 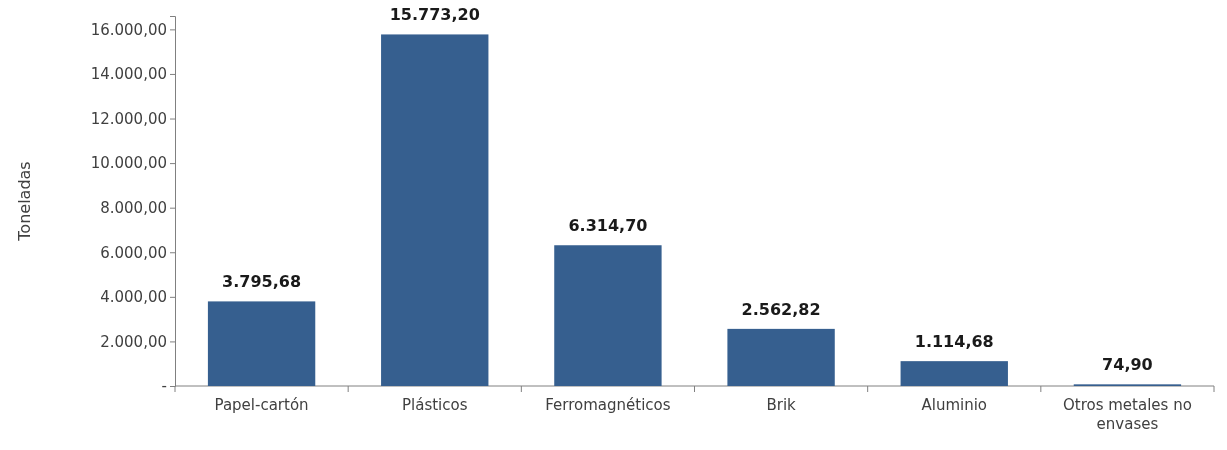 I want to click on data-label: 2.562,82, so click(x=781, y=309).